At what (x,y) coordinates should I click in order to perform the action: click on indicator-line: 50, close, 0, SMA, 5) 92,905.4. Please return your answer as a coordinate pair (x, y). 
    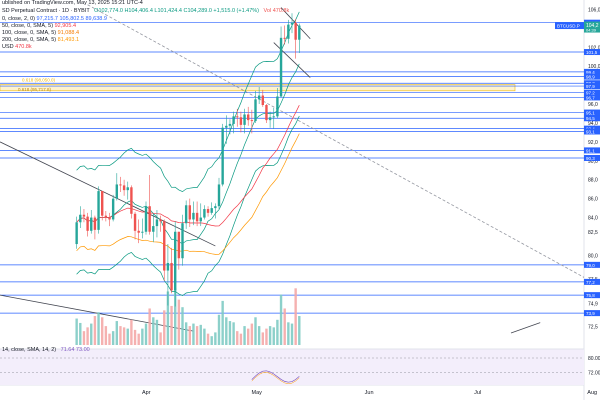
    Looking at the image, I should click on (54, 26).